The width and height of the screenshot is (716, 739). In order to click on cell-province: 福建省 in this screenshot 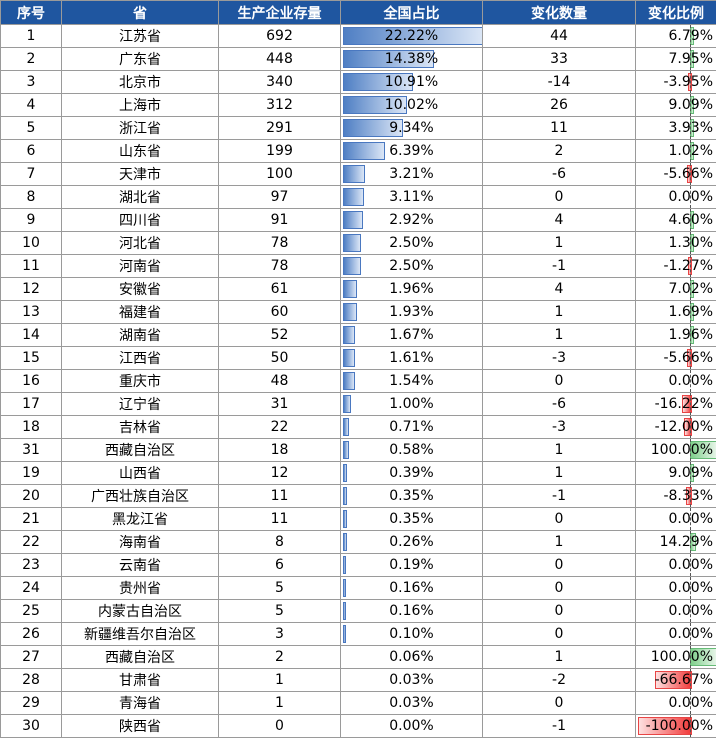, I will do `click(140, 312)`.